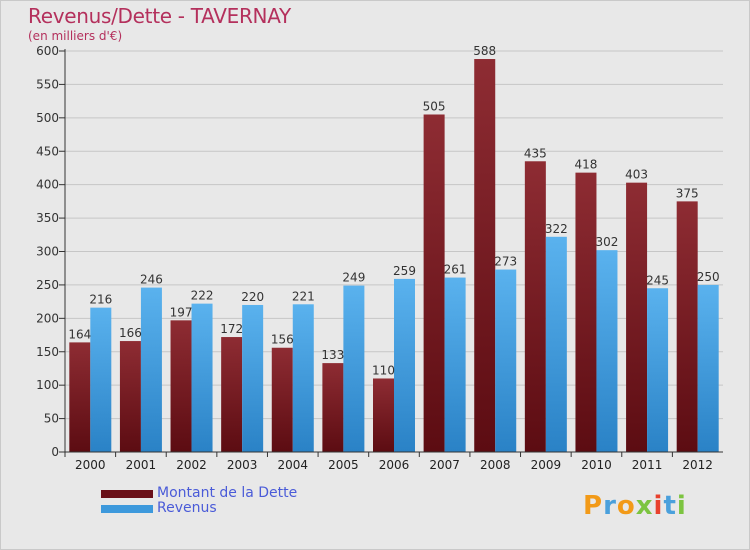 The width and height of the screenshot is (750, 550). I want to click on logo-letter: o, so click(626, 506).